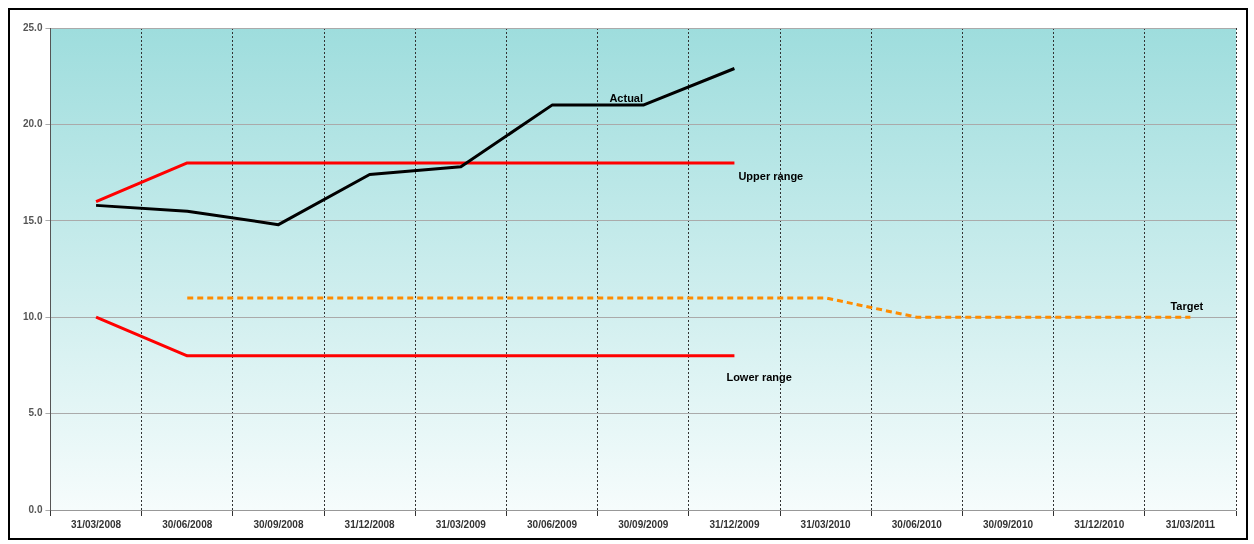 The image size is (1254, 544). Describe the element at coordinates (35, 509) in the screenshot. I see `y-tick-label: 0.0` at that location.